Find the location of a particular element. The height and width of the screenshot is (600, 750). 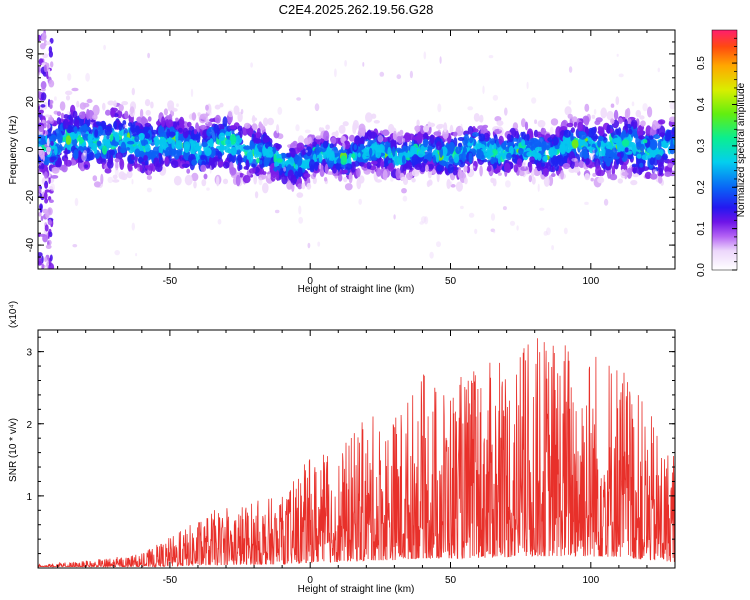

snr-x-label: Height of straight line (km) is located at coordinates (356, 589).